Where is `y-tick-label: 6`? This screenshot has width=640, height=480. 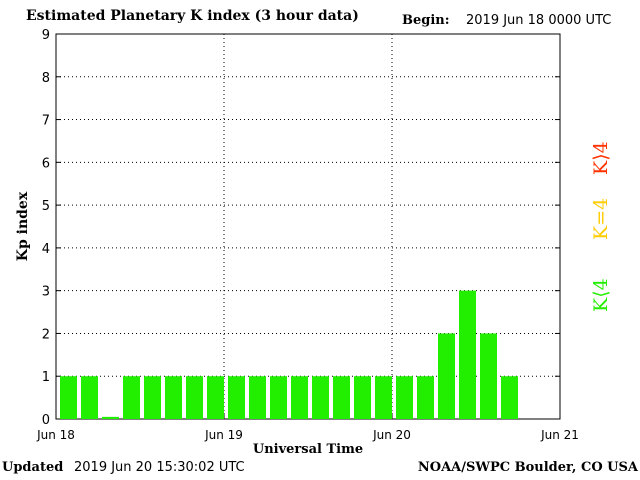 y-tick-label: 6 is located at coordinates (46, 163).